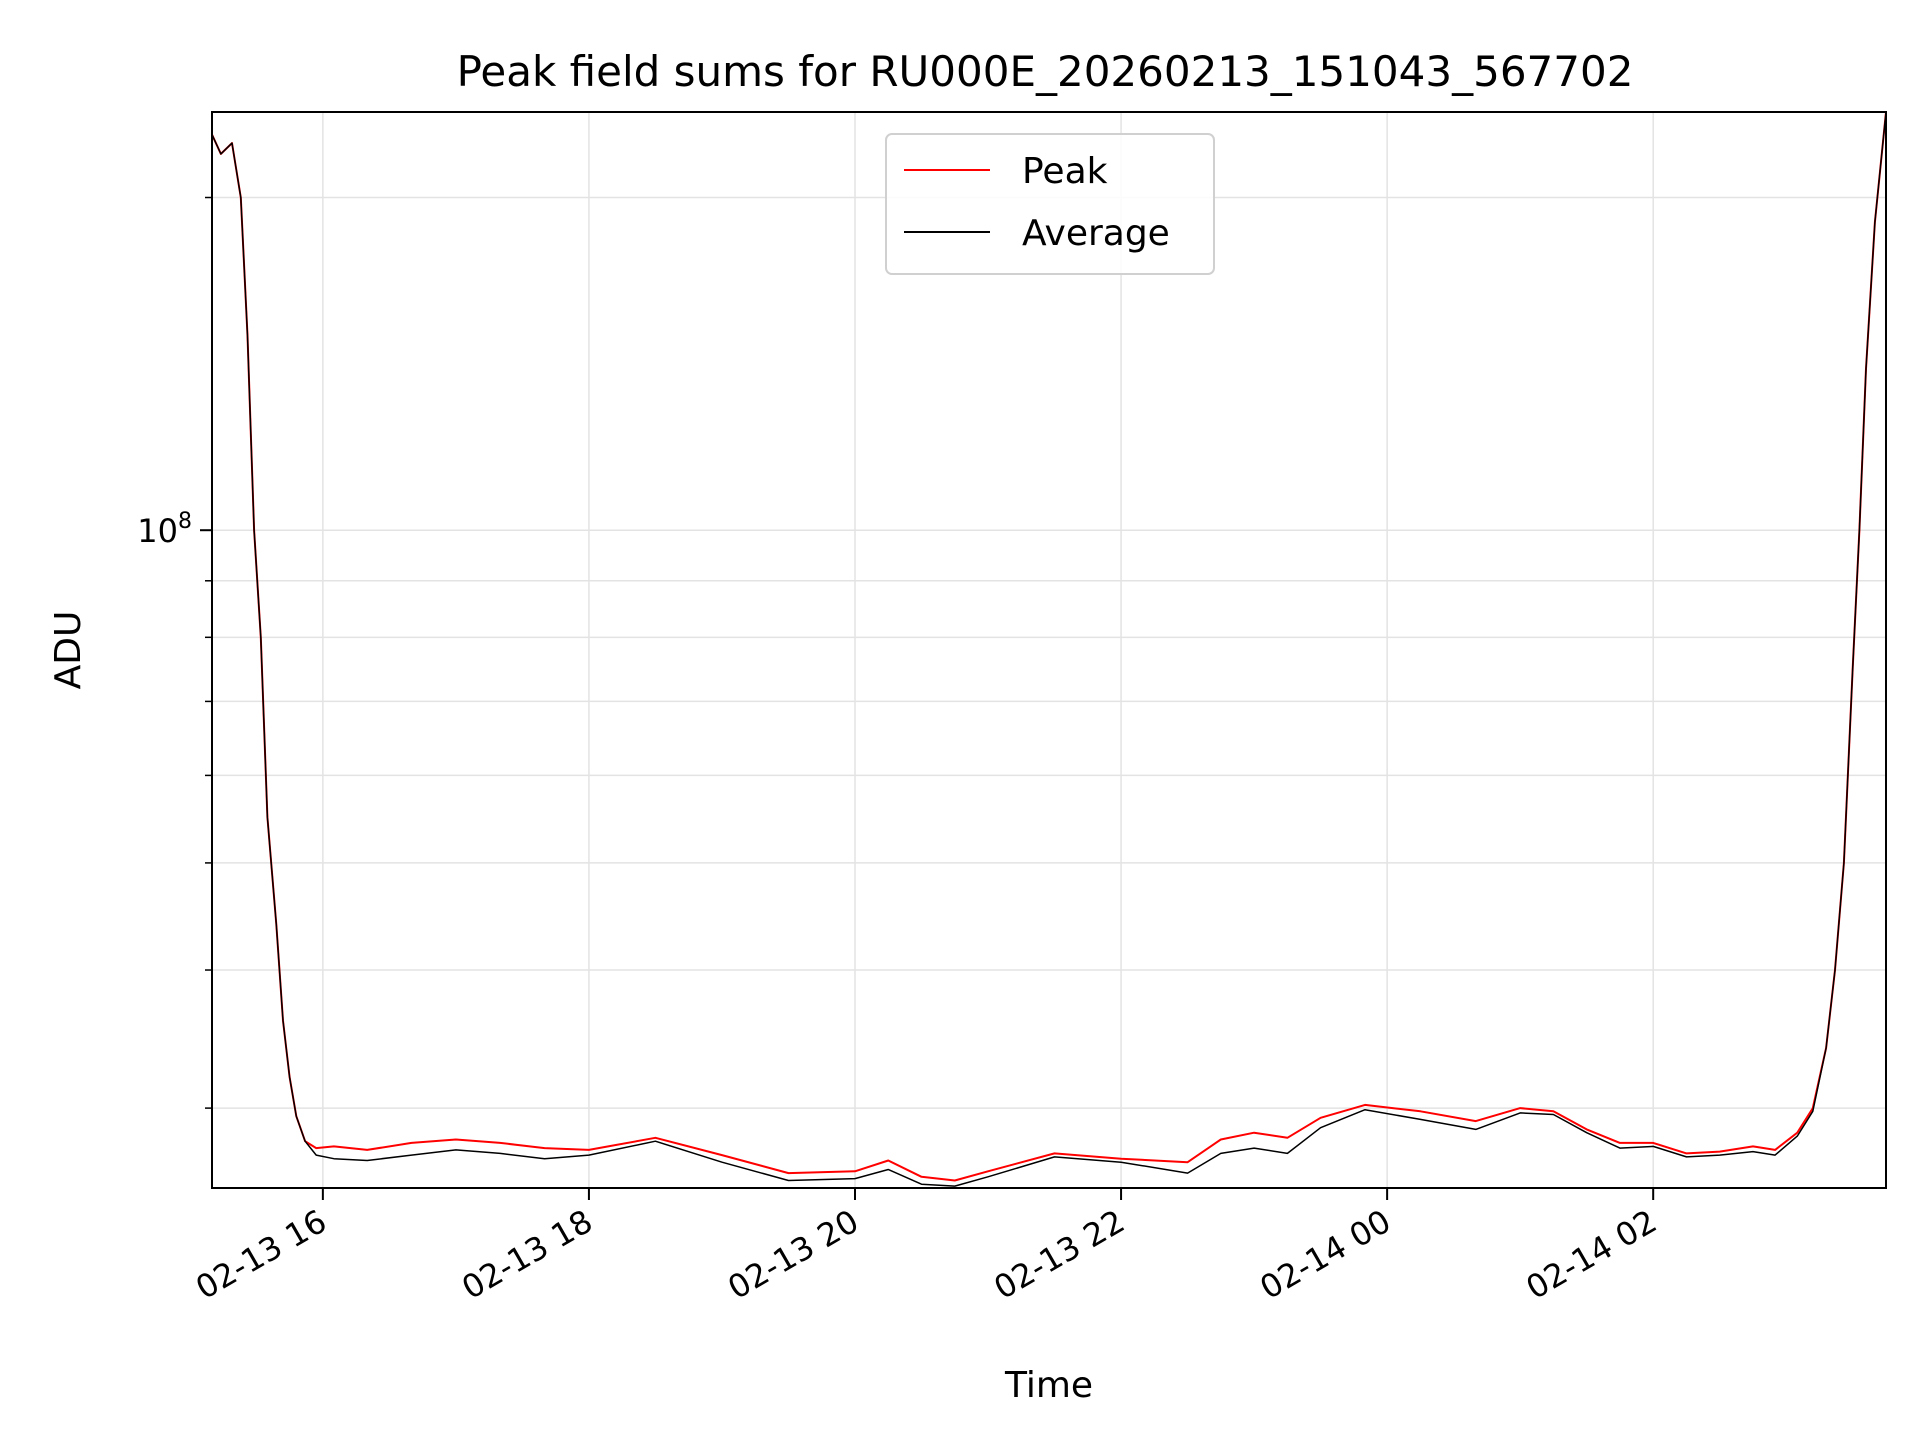 This screenshot has height=1440, width=1920. I want to click on x-axis-label: Time, so click(1048, 1385).